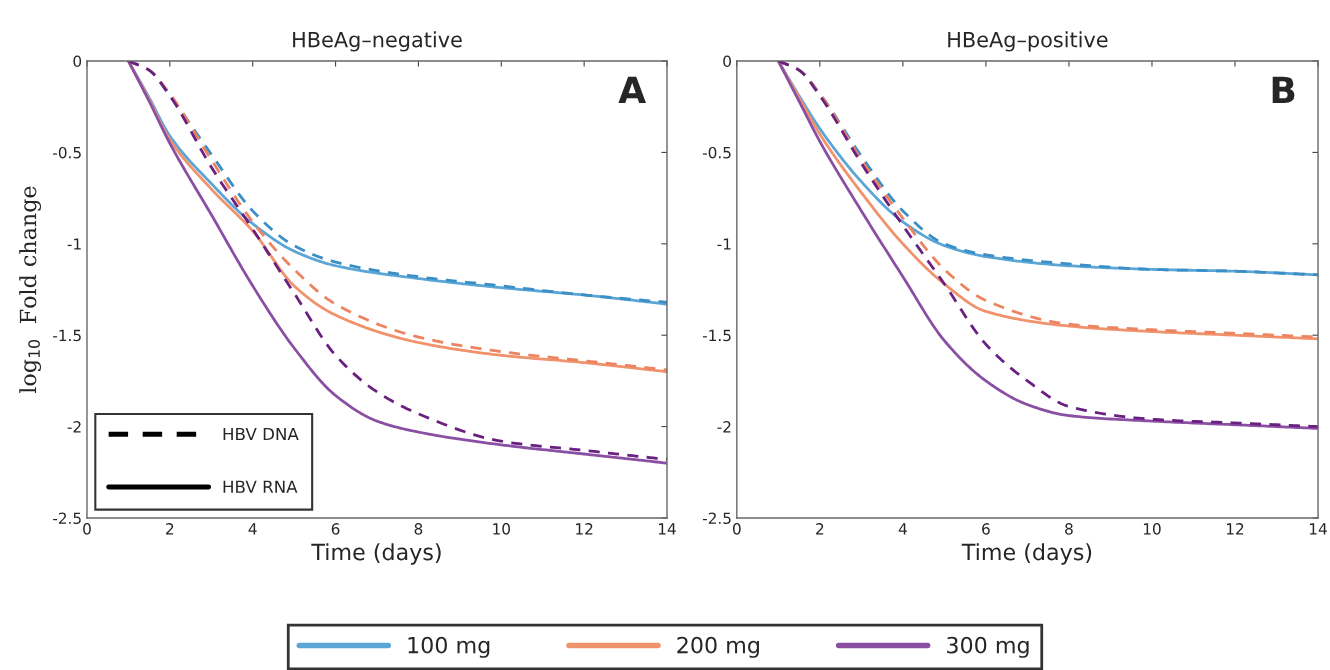 This screenshot has width=1330, height=670. Describe the element at coordinates (718, 647) in the screenshot. I see `legend-label: 200 mg` at that location.